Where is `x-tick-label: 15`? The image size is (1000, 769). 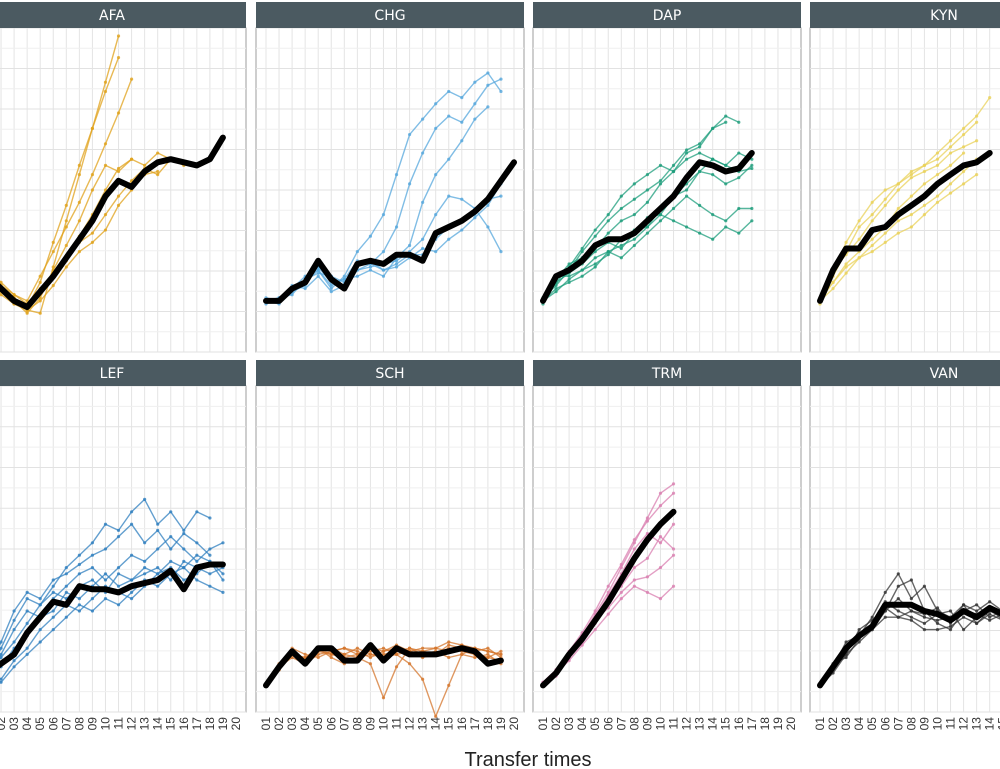
x-tick-label: 15 is located at coordinates (449, 724).